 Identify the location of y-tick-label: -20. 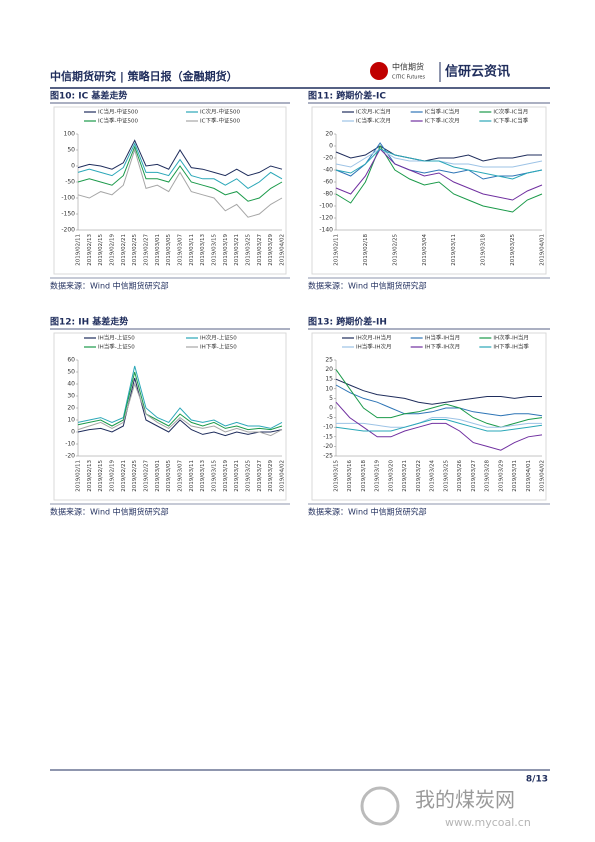
(328, 446).